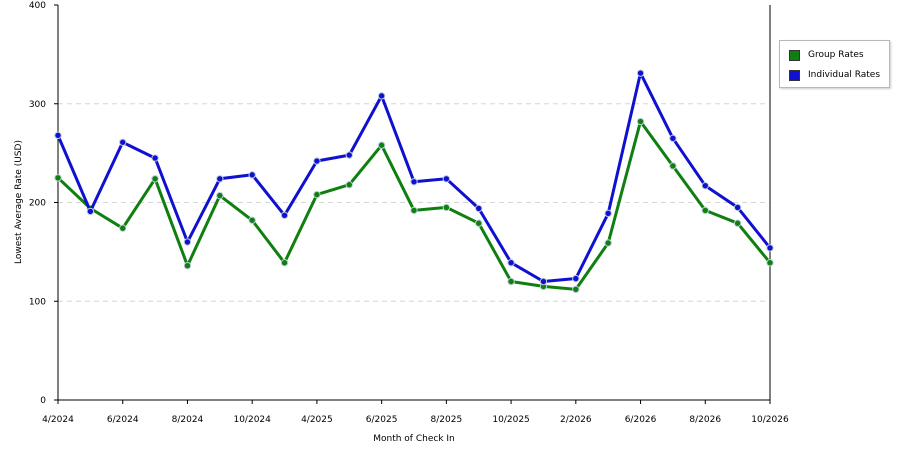 The height and width of the screenshot is (450, 900). Describe the element at coordinates (37, 302) in the screenshot. I see `y-tick-label: 100` at that location.